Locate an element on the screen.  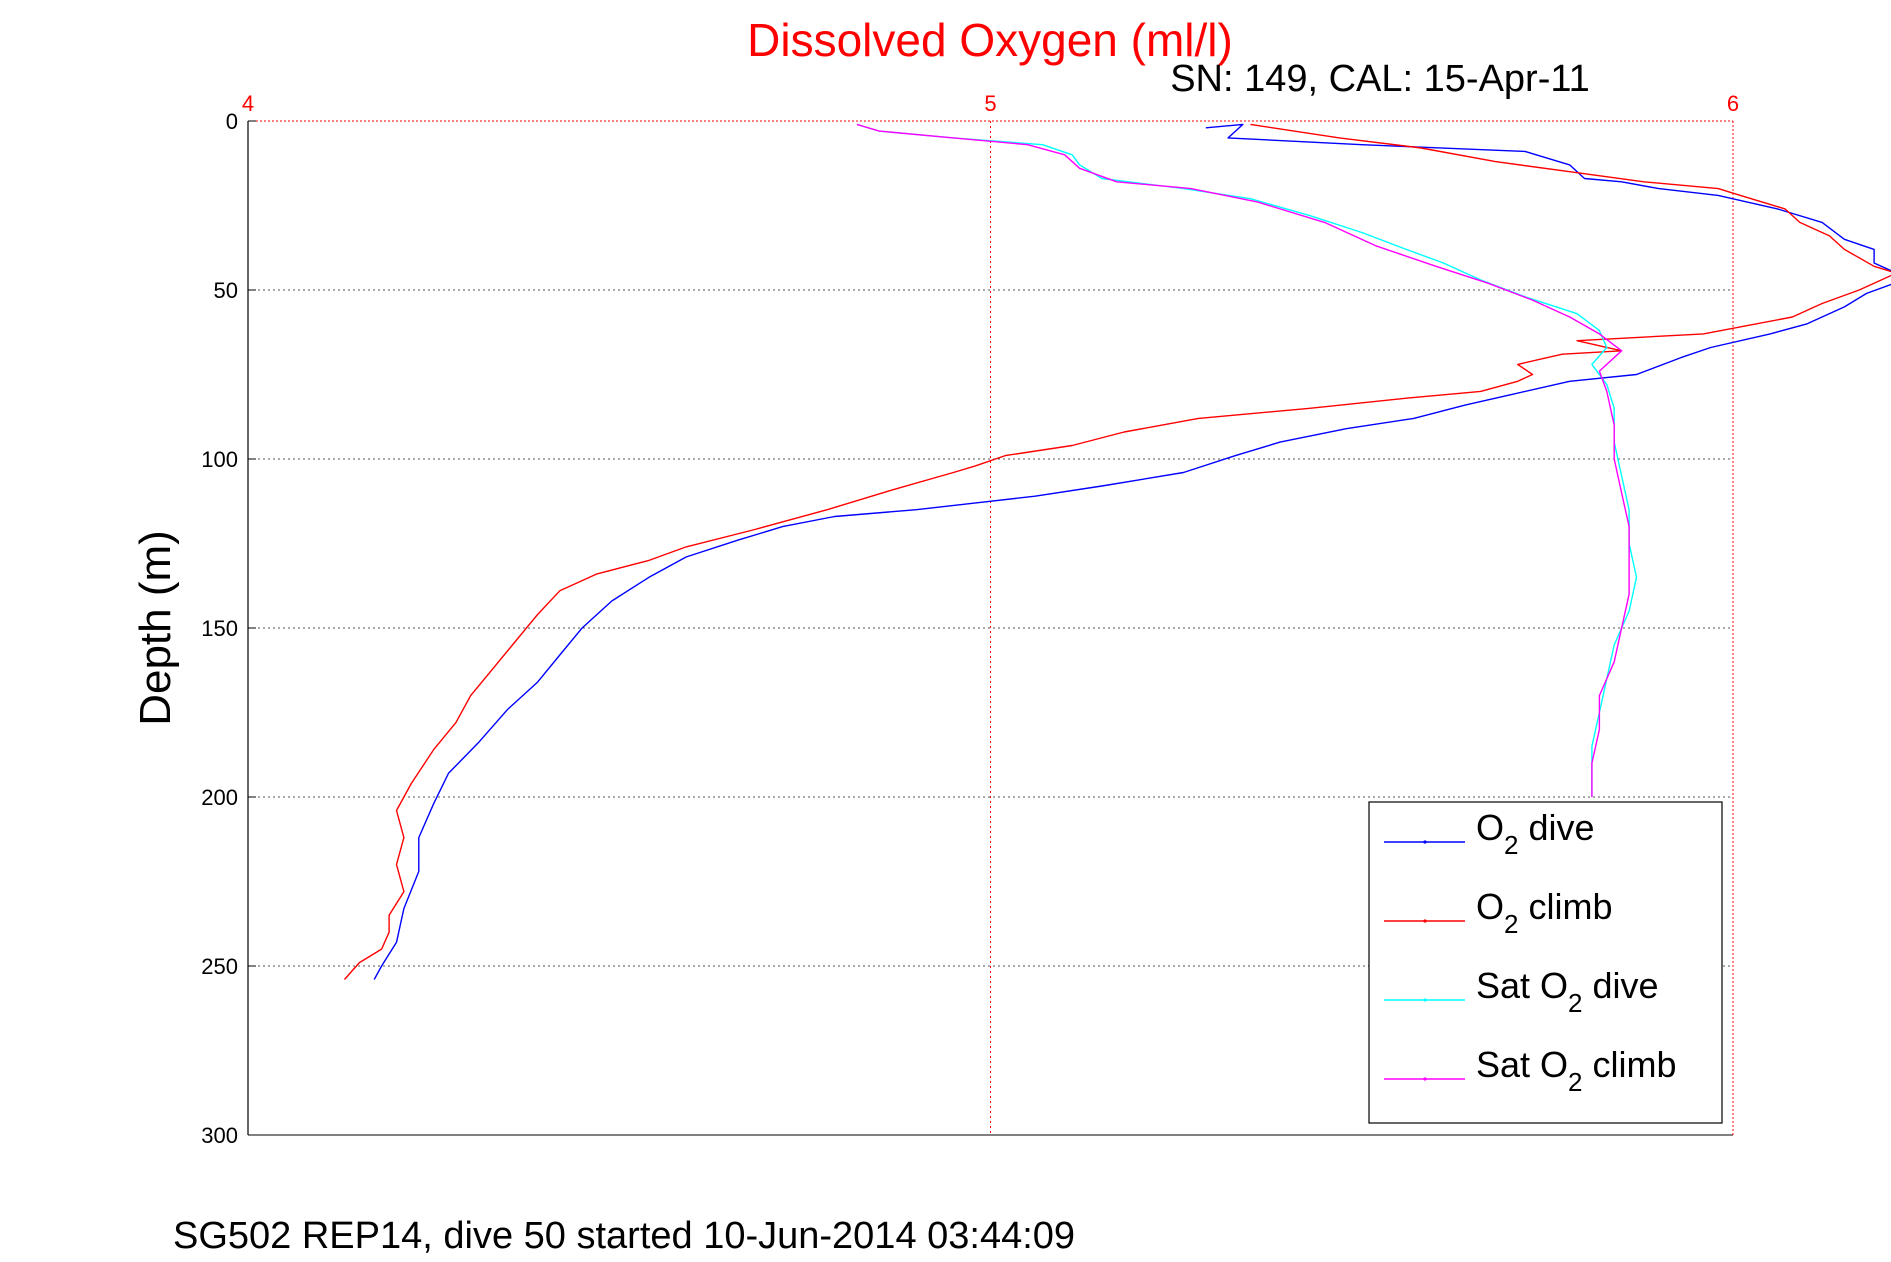
x-tick-label: 5 is located at coordinates (990, 103).